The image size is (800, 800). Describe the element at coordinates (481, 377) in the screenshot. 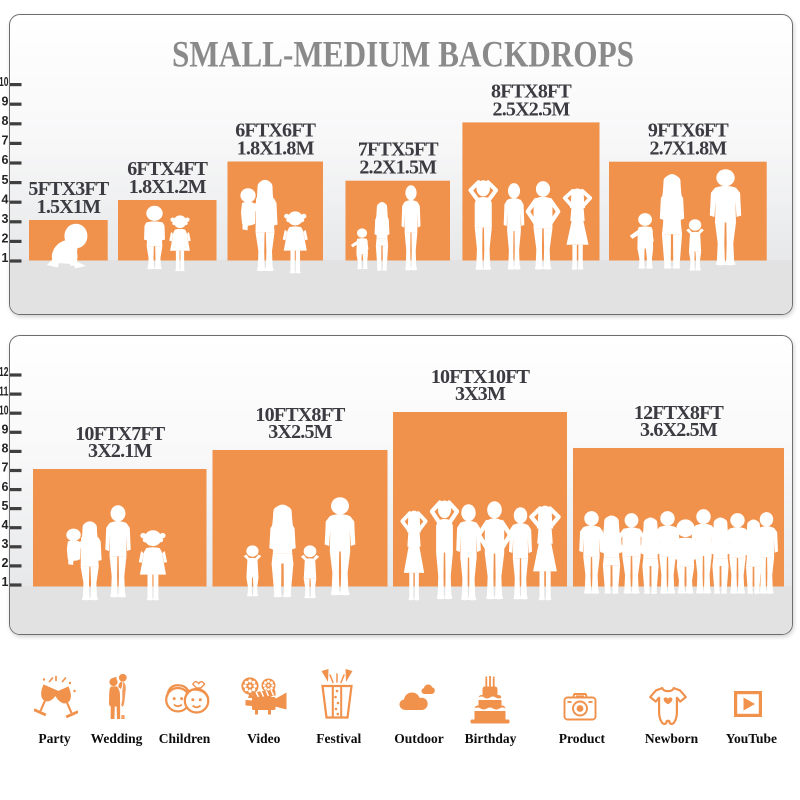

I see `svg-text: 10FTX10FT` at that location.